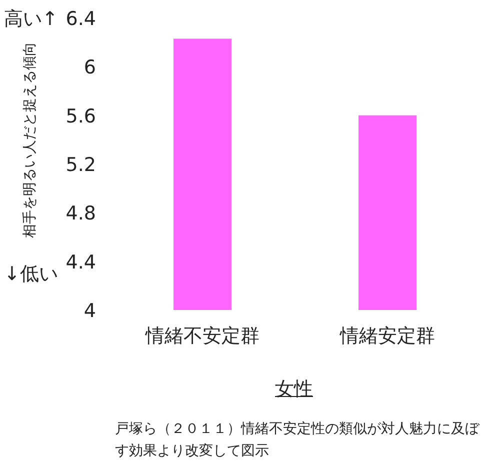  What do you see at coordinates (31, 274) in the screenshot?
I see `text: ↓低い` at bounding box center [31, 274].